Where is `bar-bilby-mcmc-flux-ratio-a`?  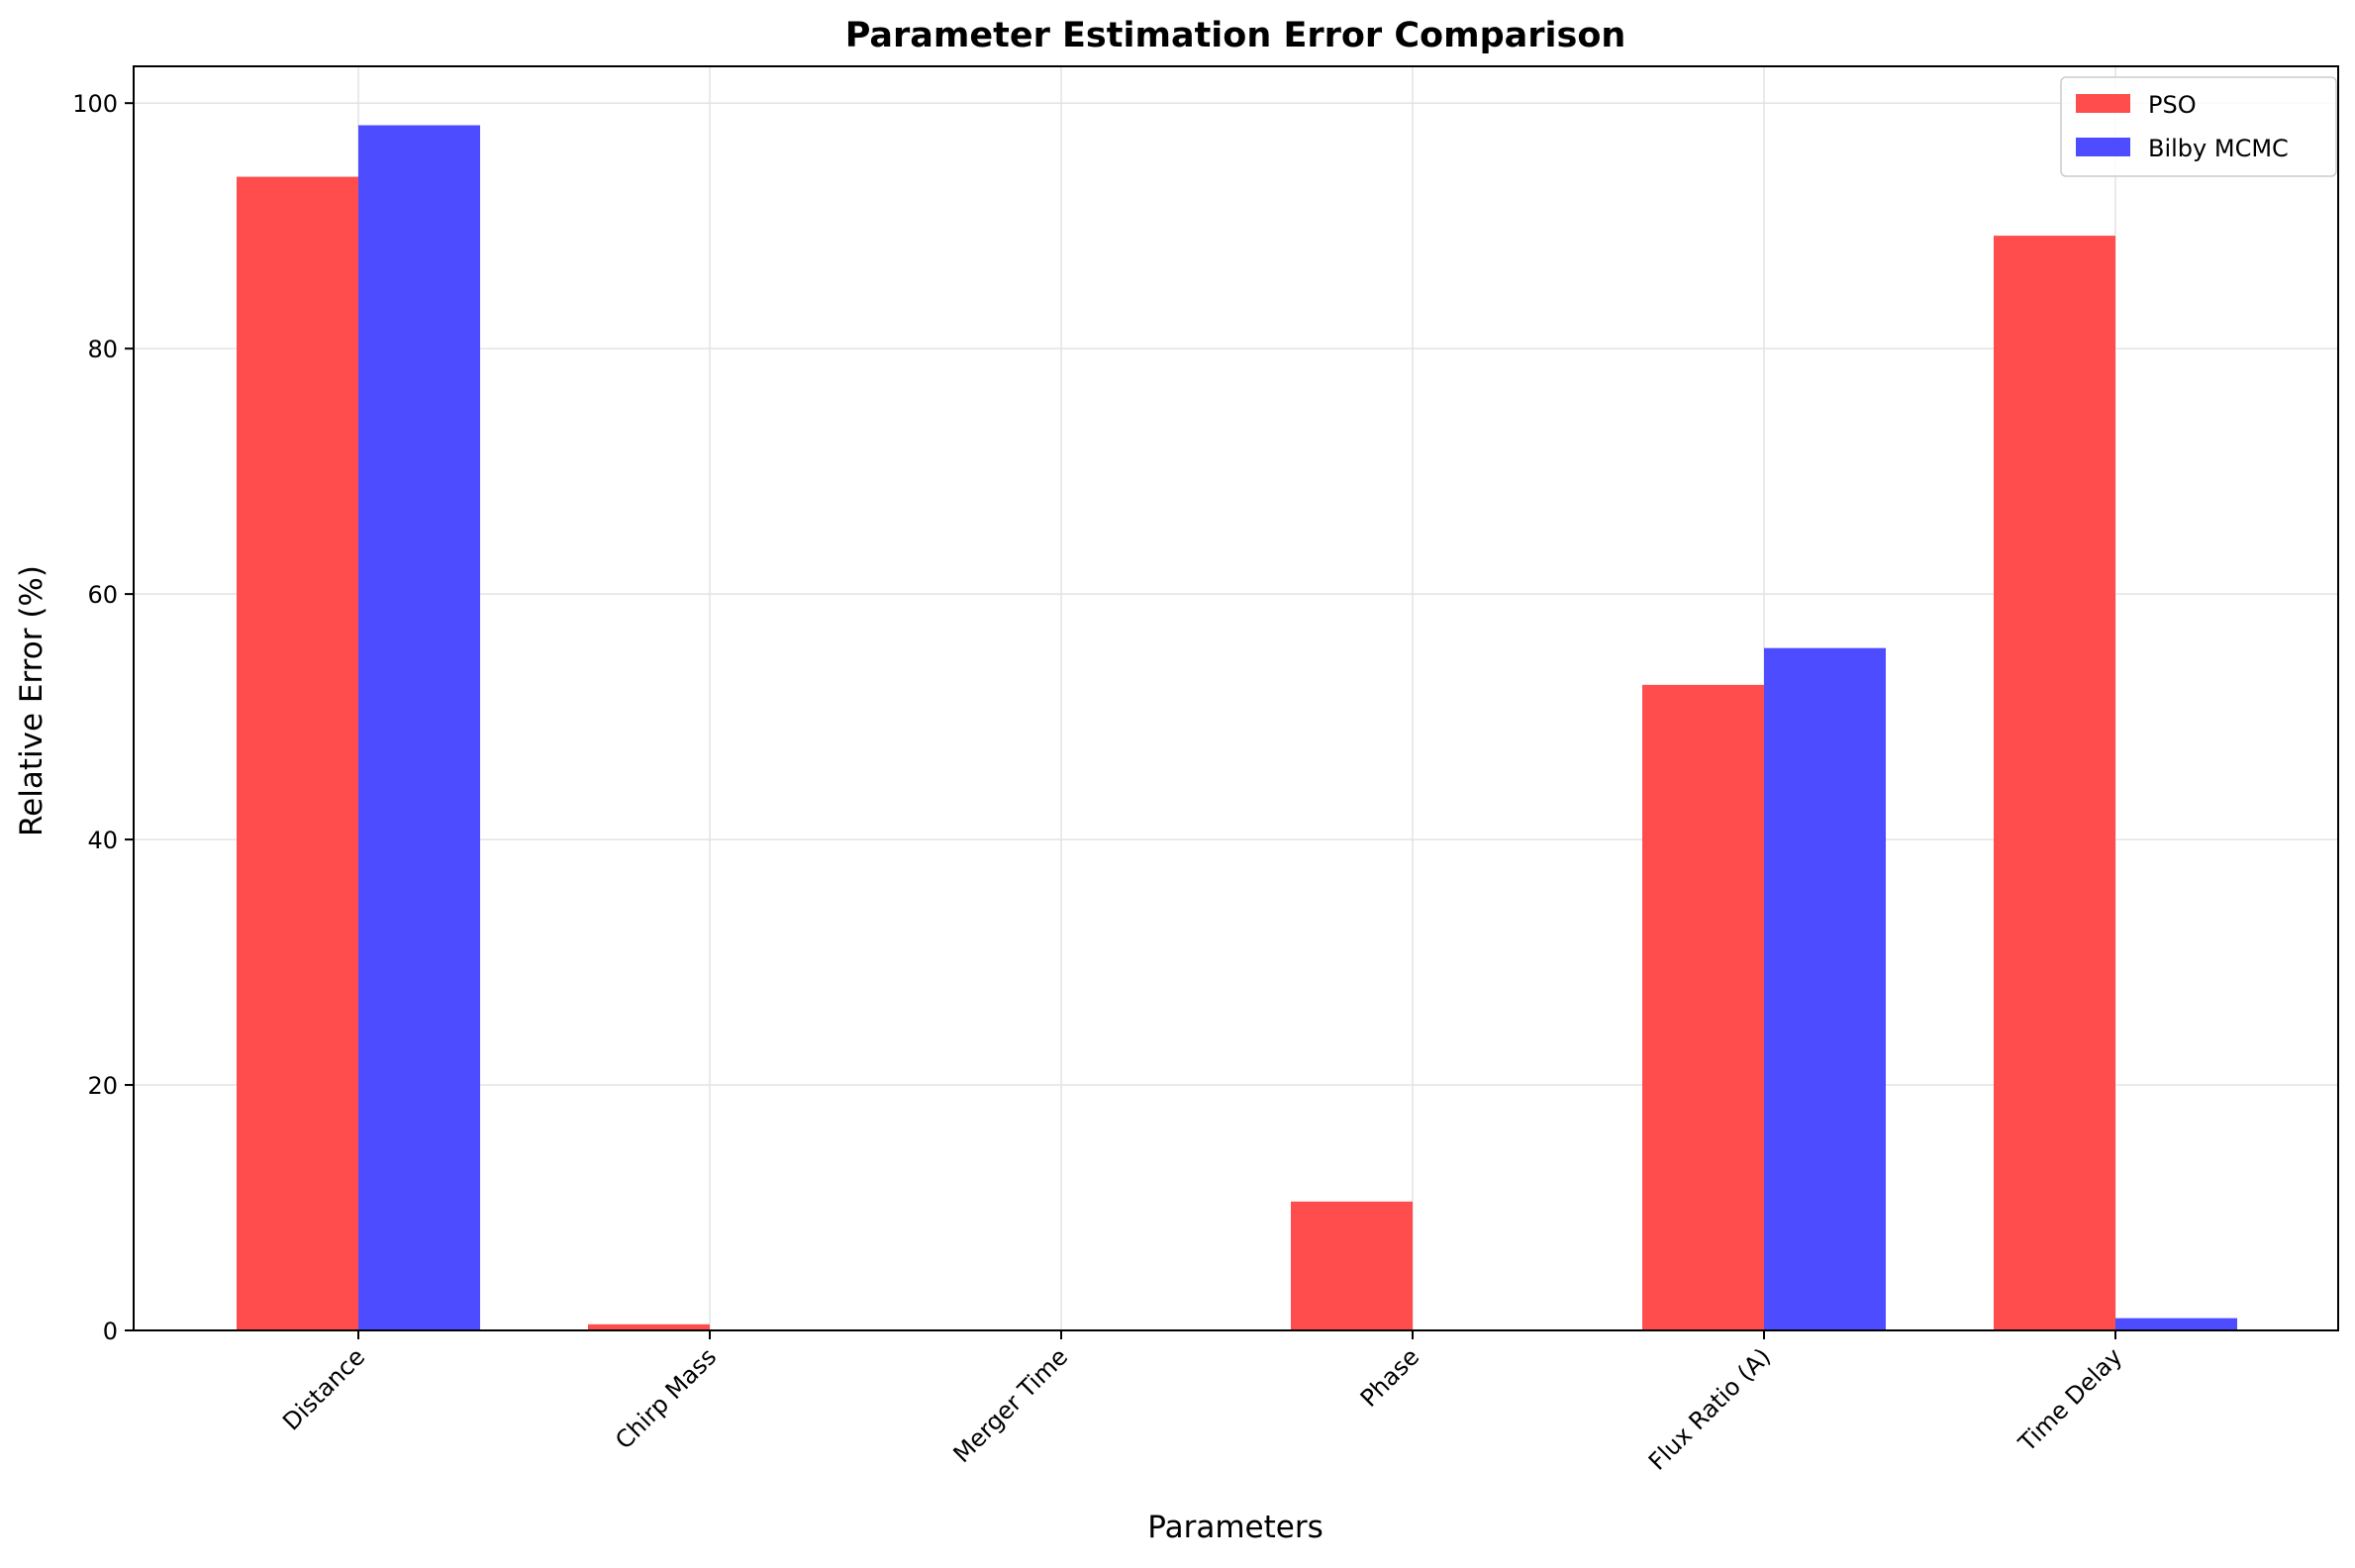
bar-bilby-mcmc-flux-ratio-a is located at coordinates (1825, 988).